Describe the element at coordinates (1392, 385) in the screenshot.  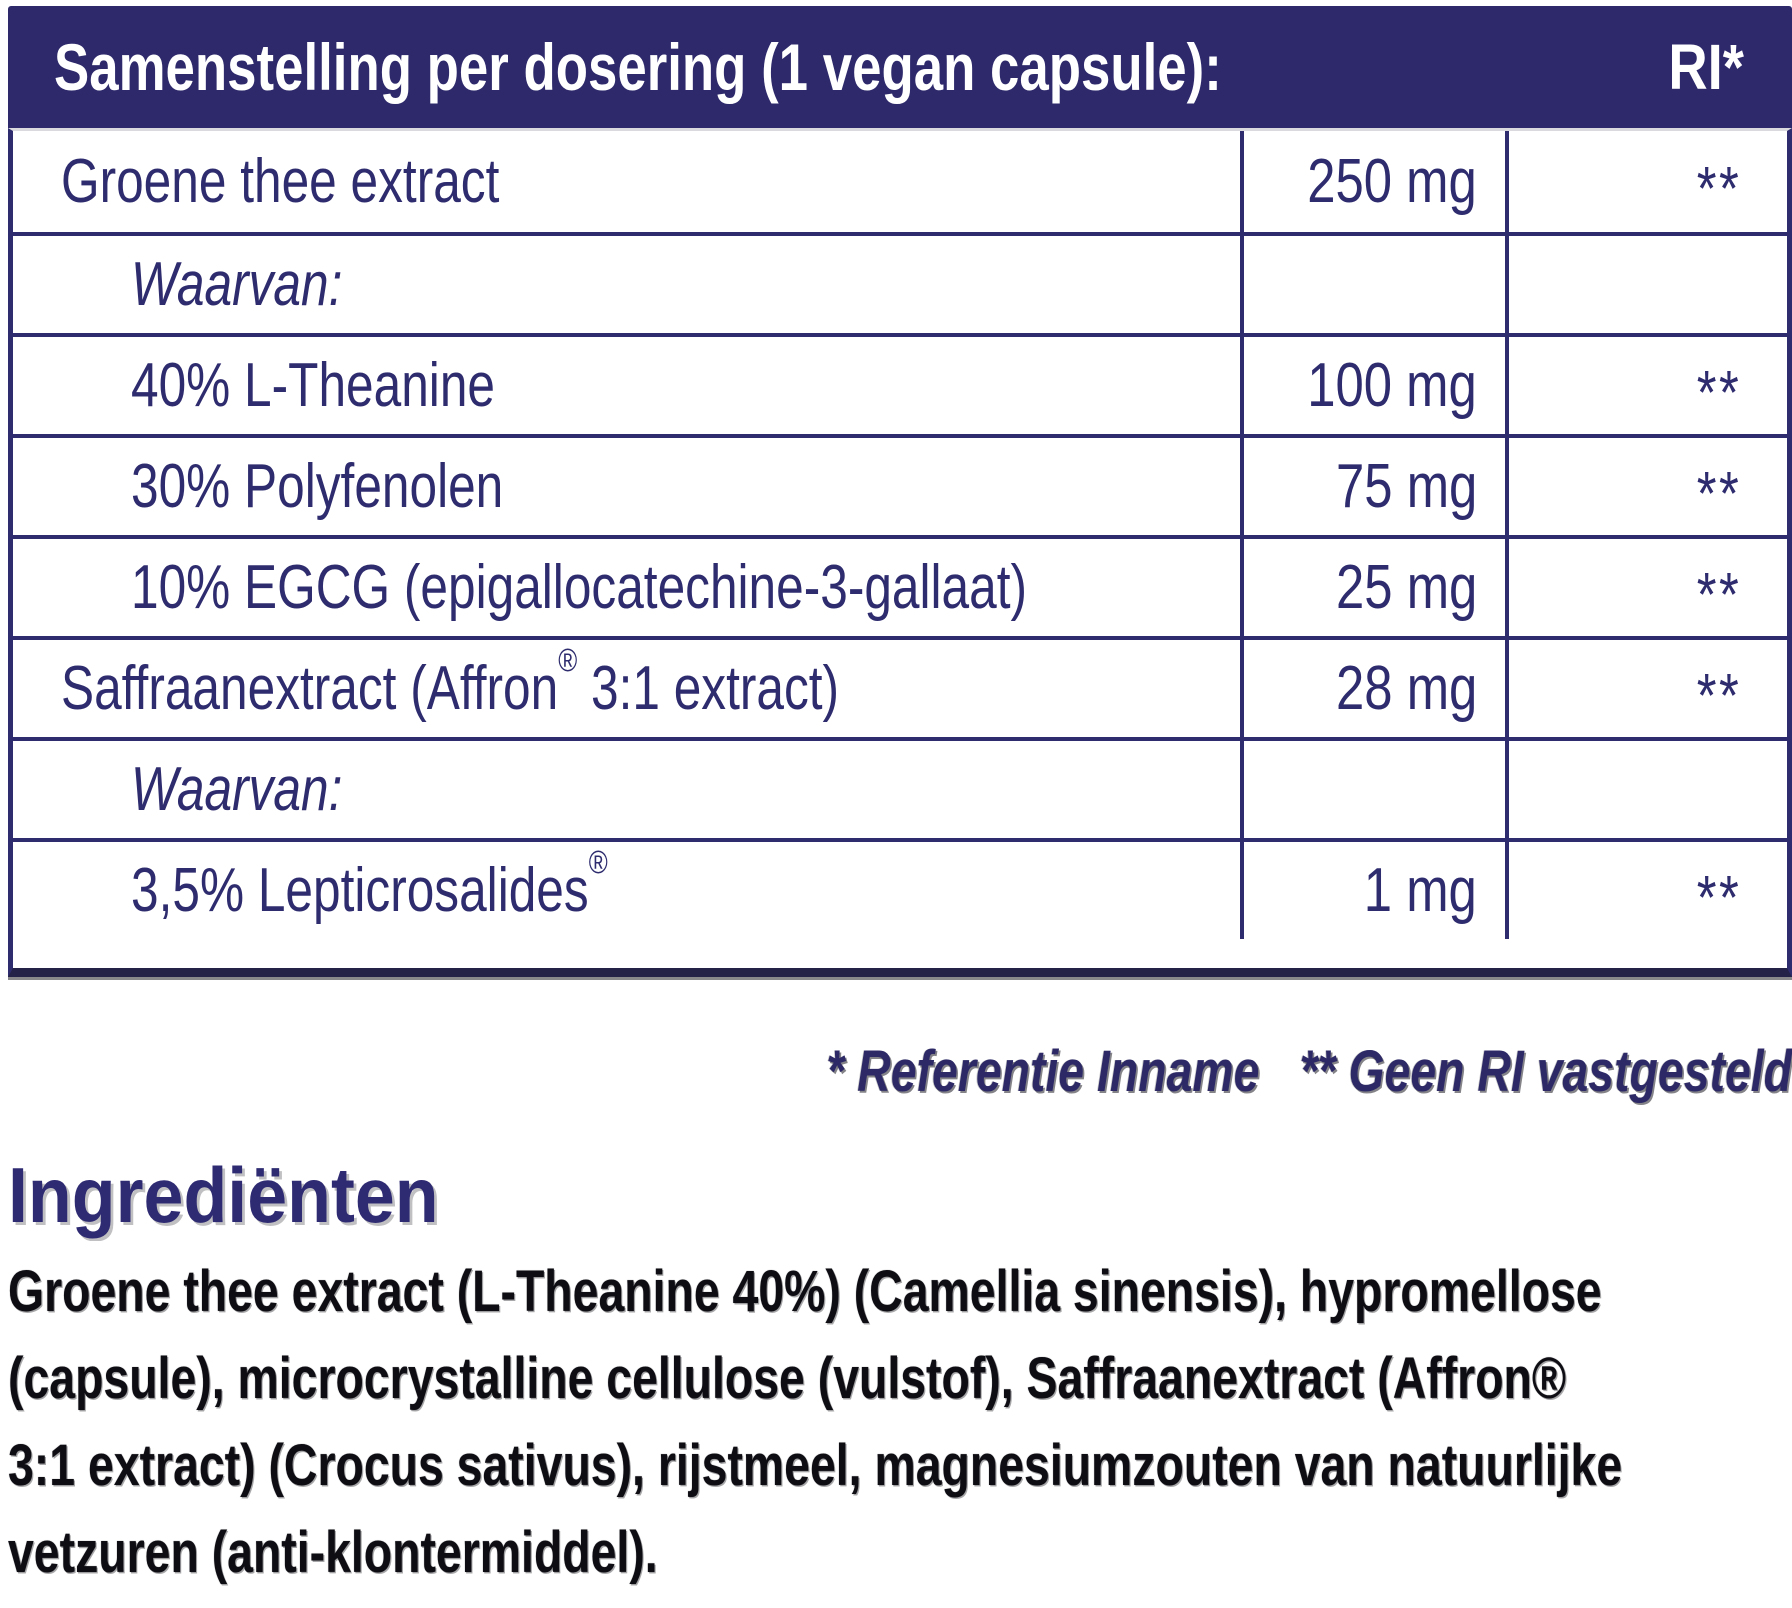
I see `amount-value: 100 mg` at that location.